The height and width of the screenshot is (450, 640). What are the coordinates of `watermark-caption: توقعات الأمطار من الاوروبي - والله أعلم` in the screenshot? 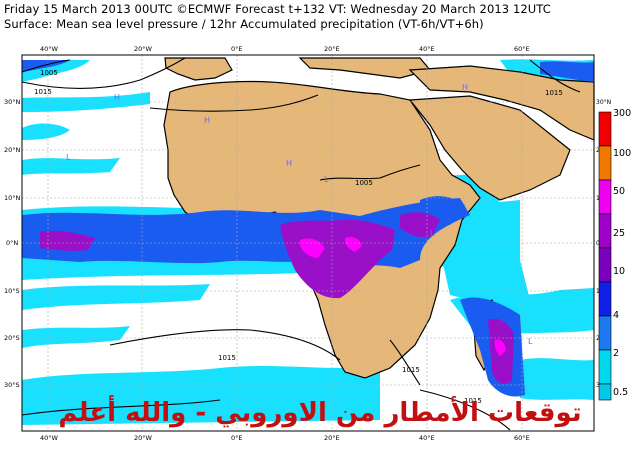 It's located at (320, 413).